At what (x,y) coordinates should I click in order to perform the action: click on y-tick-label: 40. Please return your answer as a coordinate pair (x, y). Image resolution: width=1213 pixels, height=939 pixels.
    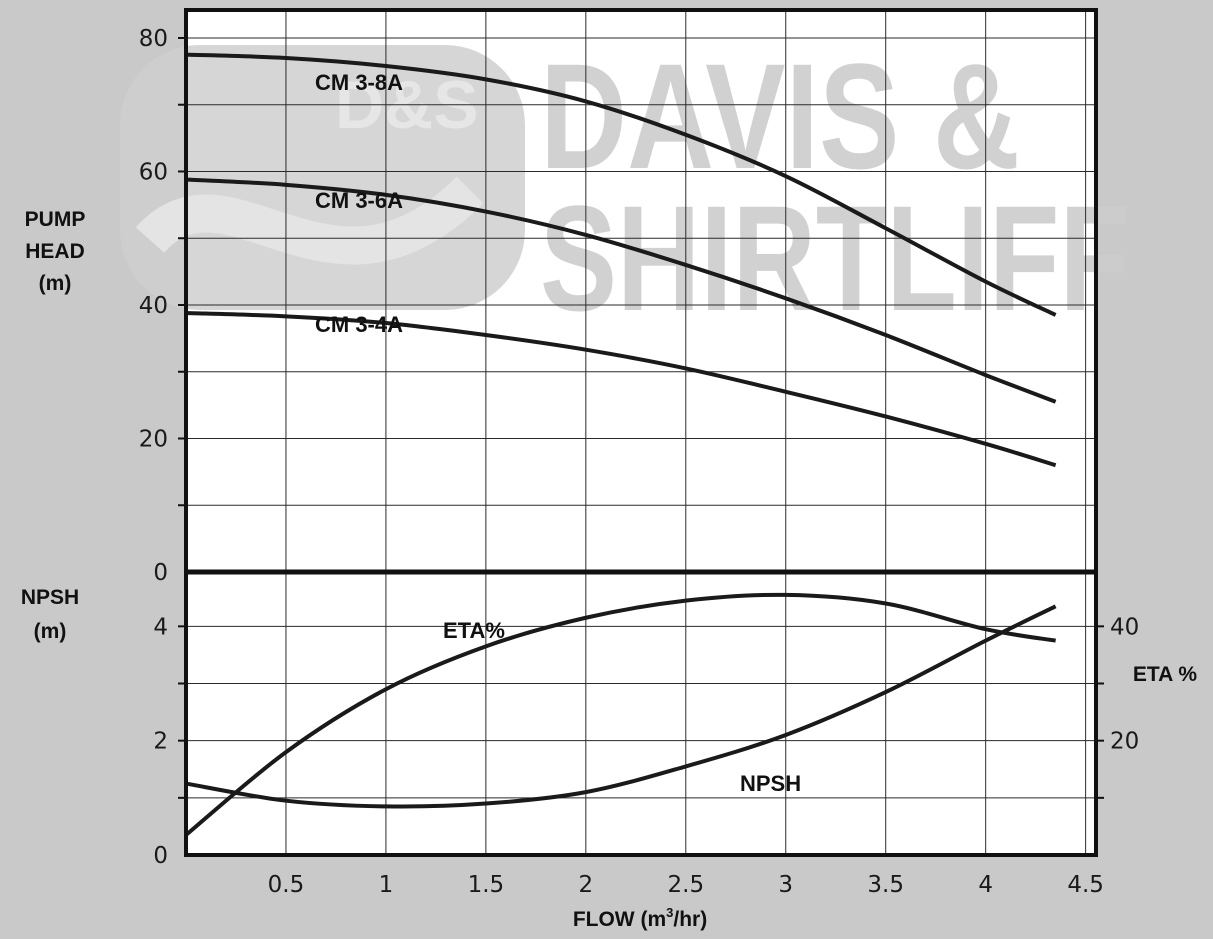
    Looking at the image, I should click on (153, 306).